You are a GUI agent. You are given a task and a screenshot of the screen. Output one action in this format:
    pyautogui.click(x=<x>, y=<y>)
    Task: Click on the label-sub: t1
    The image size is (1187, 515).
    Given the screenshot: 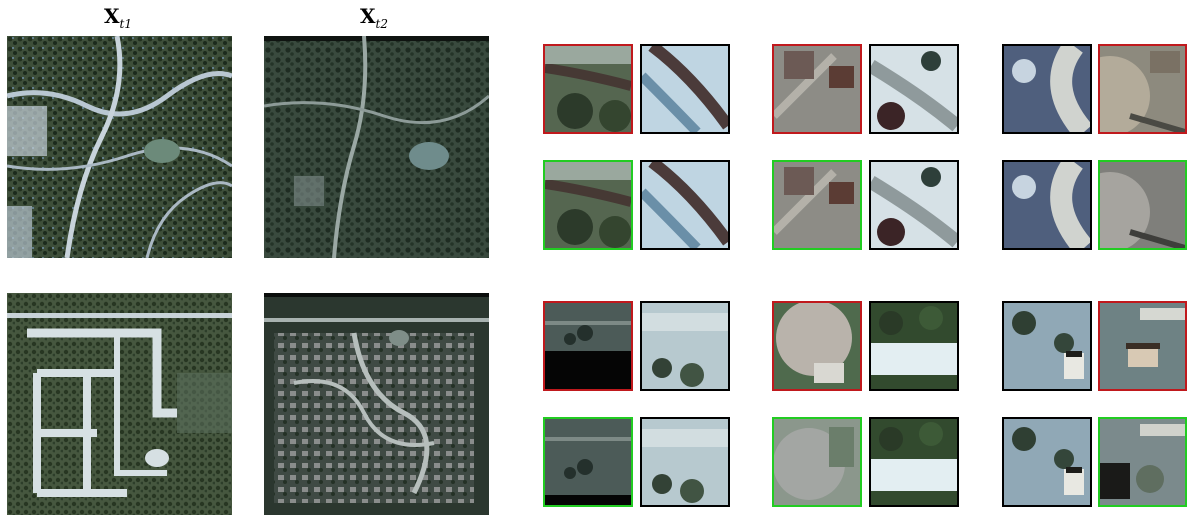 What is the action you would take?
    pyautogui.click(x=125, y=24)
    